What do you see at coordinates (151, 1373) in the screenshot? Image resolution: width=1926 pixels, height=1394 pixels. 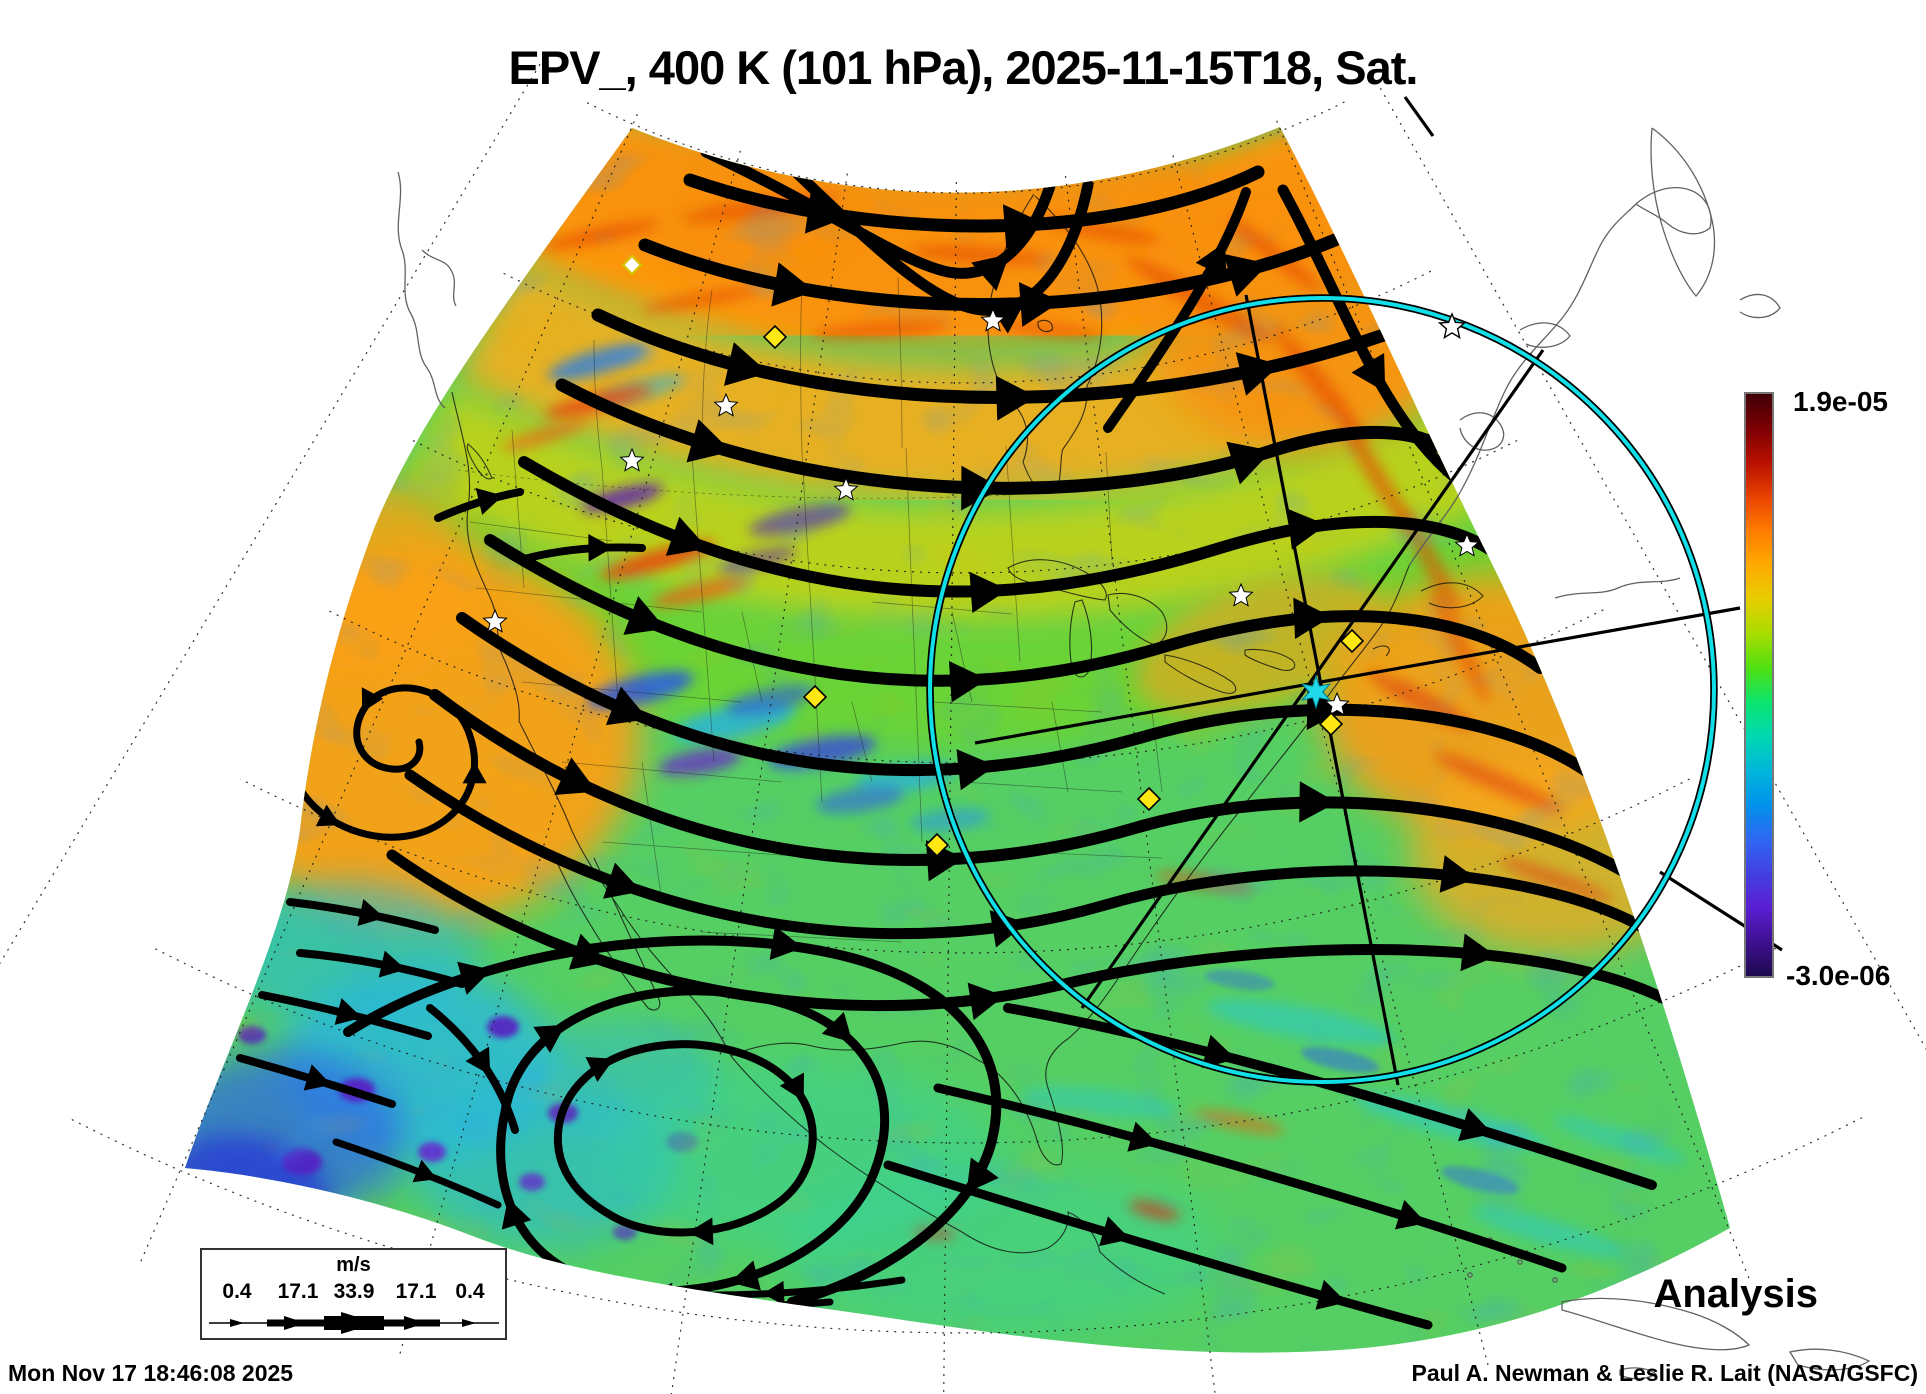 I see `render-timestamp: Mon Nov 17 18:46:08 2025` at bounding box center [151, 1373].